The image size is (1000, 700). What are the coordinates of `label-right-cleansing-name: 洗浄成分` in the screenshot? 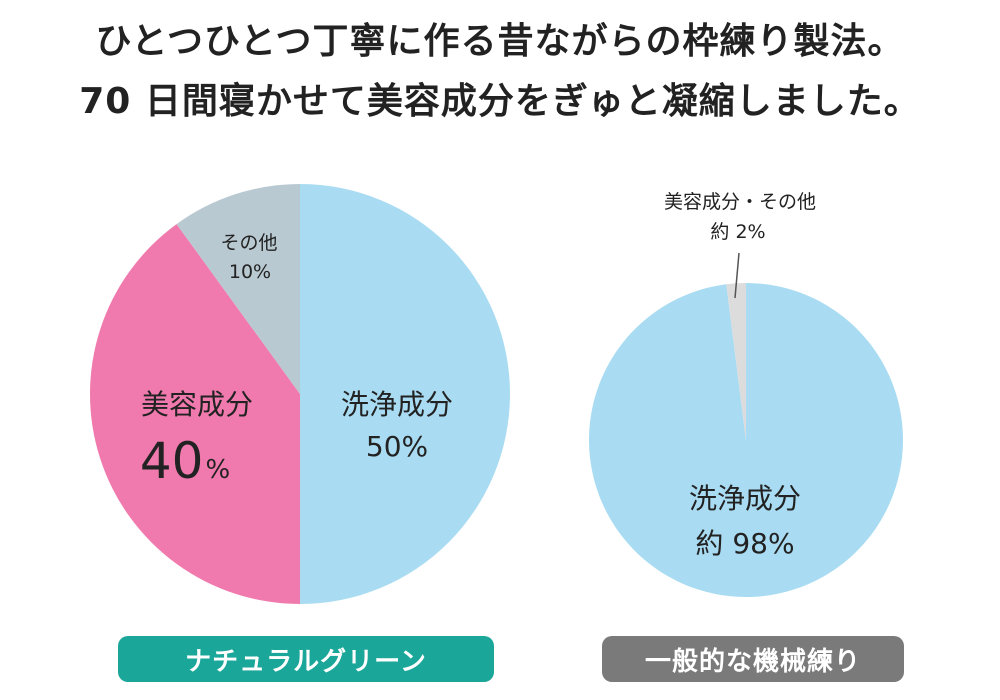 It's located at (745, 498).